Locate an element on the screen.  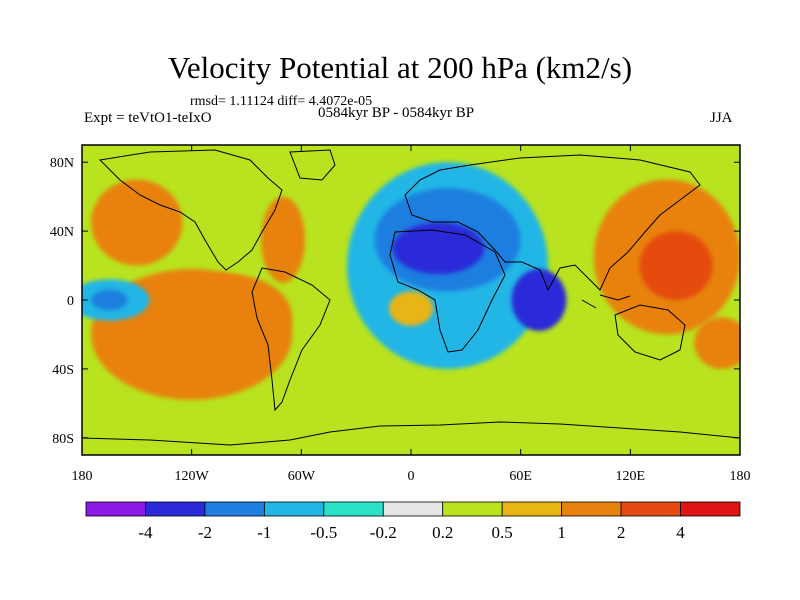
field-region-australia-east-positive is located at coordinates (717, 343).